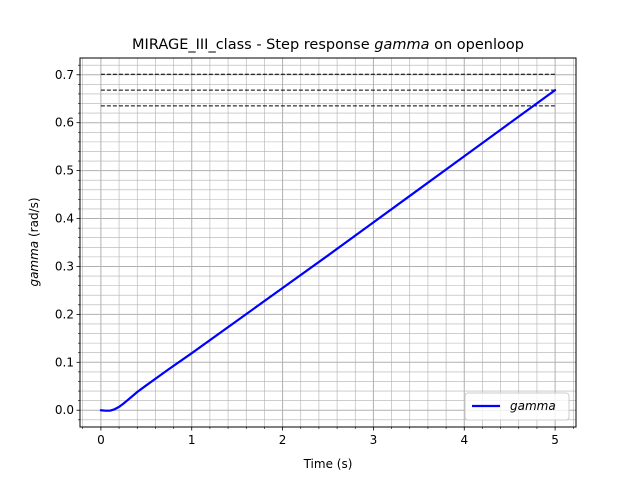  I want to click on y-axis-ticks: 0.0 0.1 0.2 0.3 0.4 0.5 0.6 0.7, so click(67, 242).